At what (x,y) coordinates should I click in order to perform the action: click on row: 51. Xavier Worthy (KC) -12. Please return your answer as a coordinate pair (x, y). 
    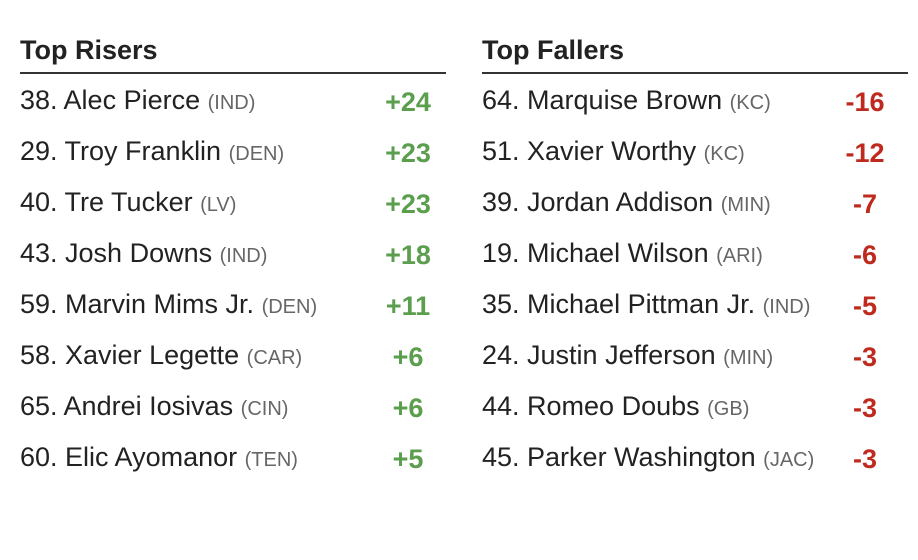
    Looking at the image, I should click on (692, 152).